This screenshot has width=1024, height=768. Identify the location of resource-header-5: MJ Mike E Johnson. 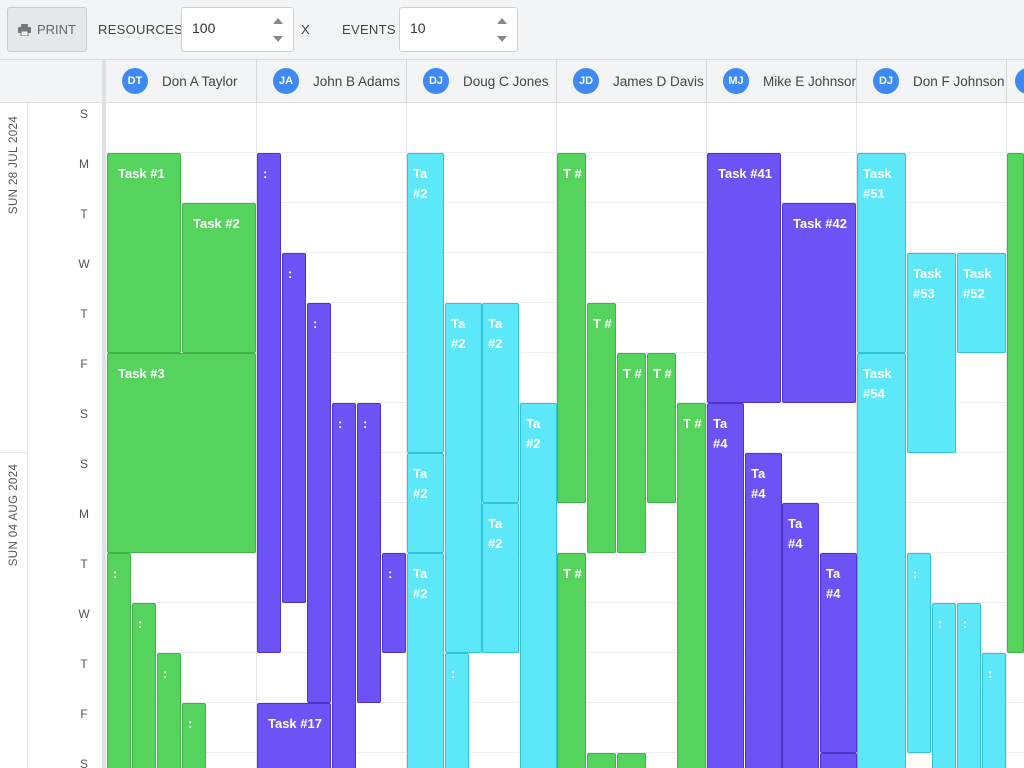
(782, 81).